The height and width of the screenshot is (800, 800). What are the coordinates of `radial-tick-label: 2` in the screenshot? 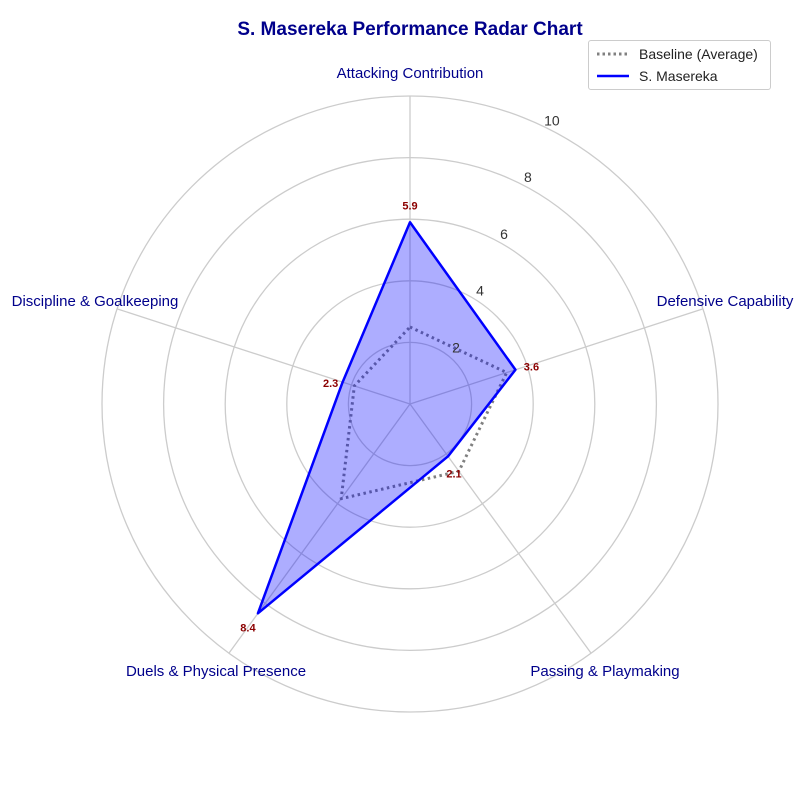 It's located at (456, 347).